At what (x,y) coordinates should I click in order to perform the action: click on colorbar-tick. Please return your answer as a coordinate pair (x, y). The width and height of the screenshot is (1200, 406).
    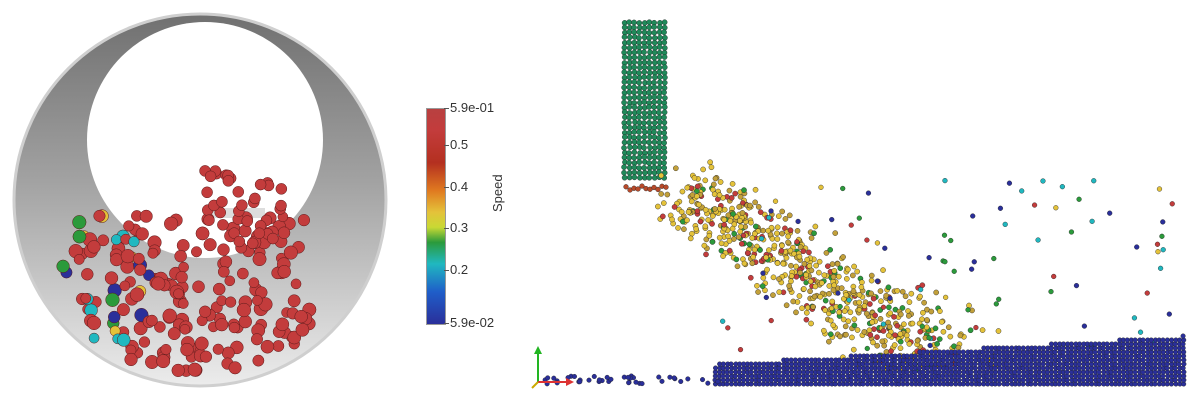
    Looking at the image, I should click on (446, 228).